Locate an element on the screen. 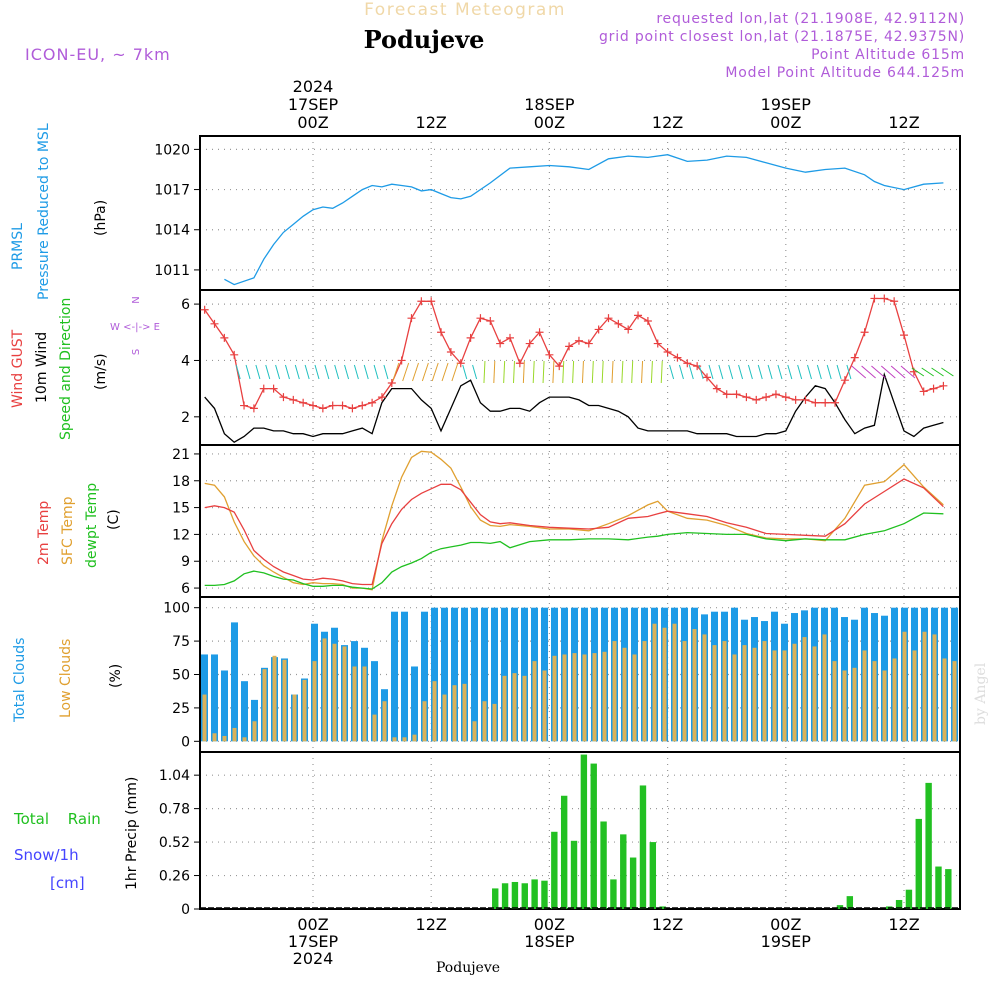 Image resolution: width=1000 pixels, height=1000 pixels. low-cloud-label: Low Clouds is located at coordinates (66, 678).